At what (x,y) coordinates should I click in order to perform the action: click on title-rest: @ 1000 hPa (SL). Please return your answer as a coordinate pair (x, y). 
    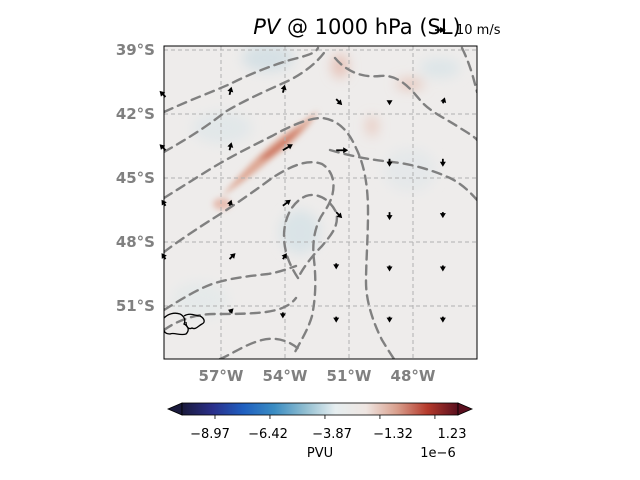
    Looking at the image, I should click on (370, 27).